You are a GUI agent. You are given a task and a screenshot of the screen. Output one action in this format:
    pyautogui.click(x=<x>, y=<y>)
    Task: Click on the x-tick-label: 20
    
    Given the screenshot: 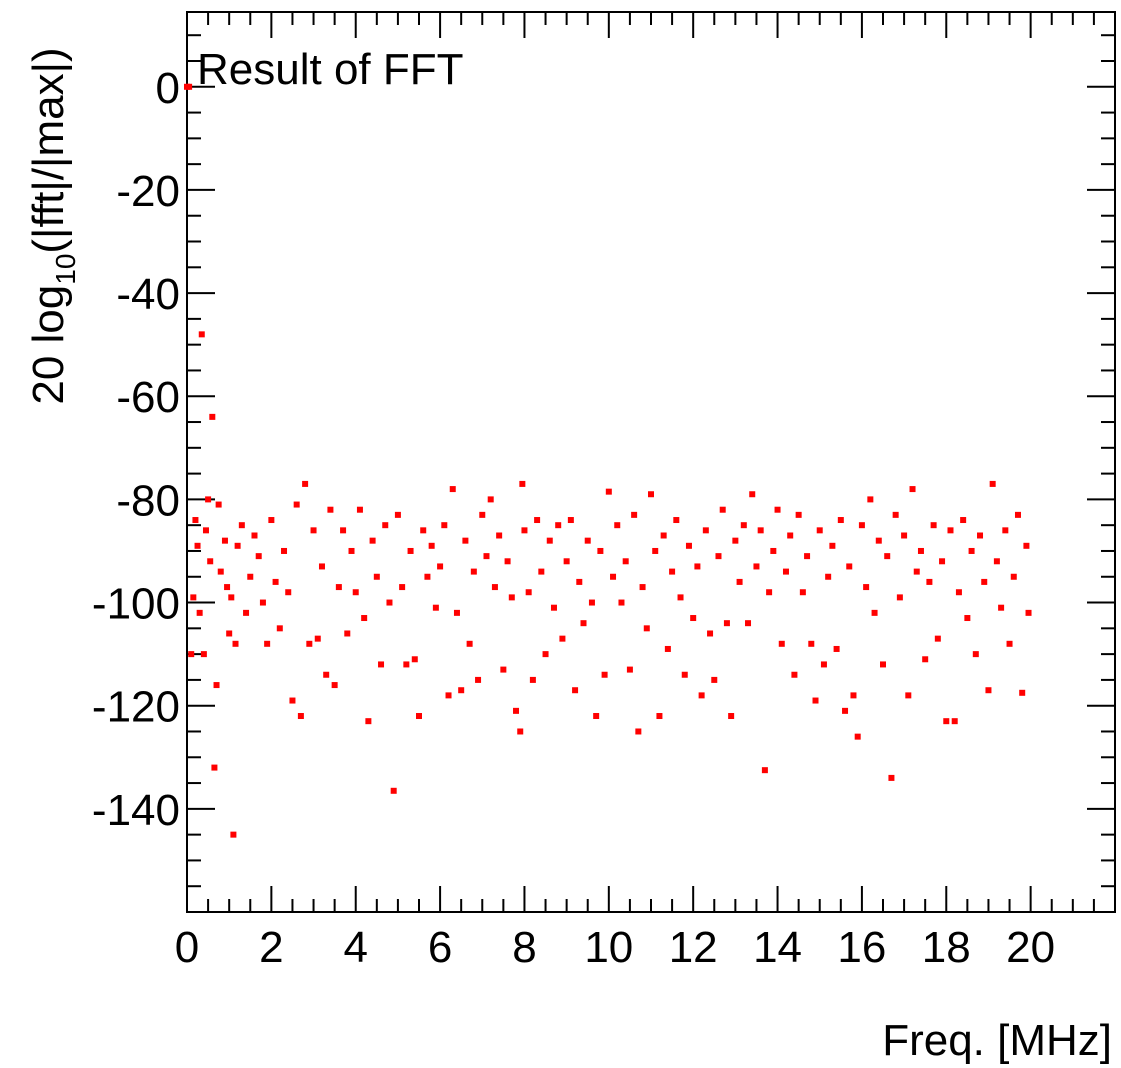 What is the action you would take?
    pyautogui.click(x=1030, y=947)
    